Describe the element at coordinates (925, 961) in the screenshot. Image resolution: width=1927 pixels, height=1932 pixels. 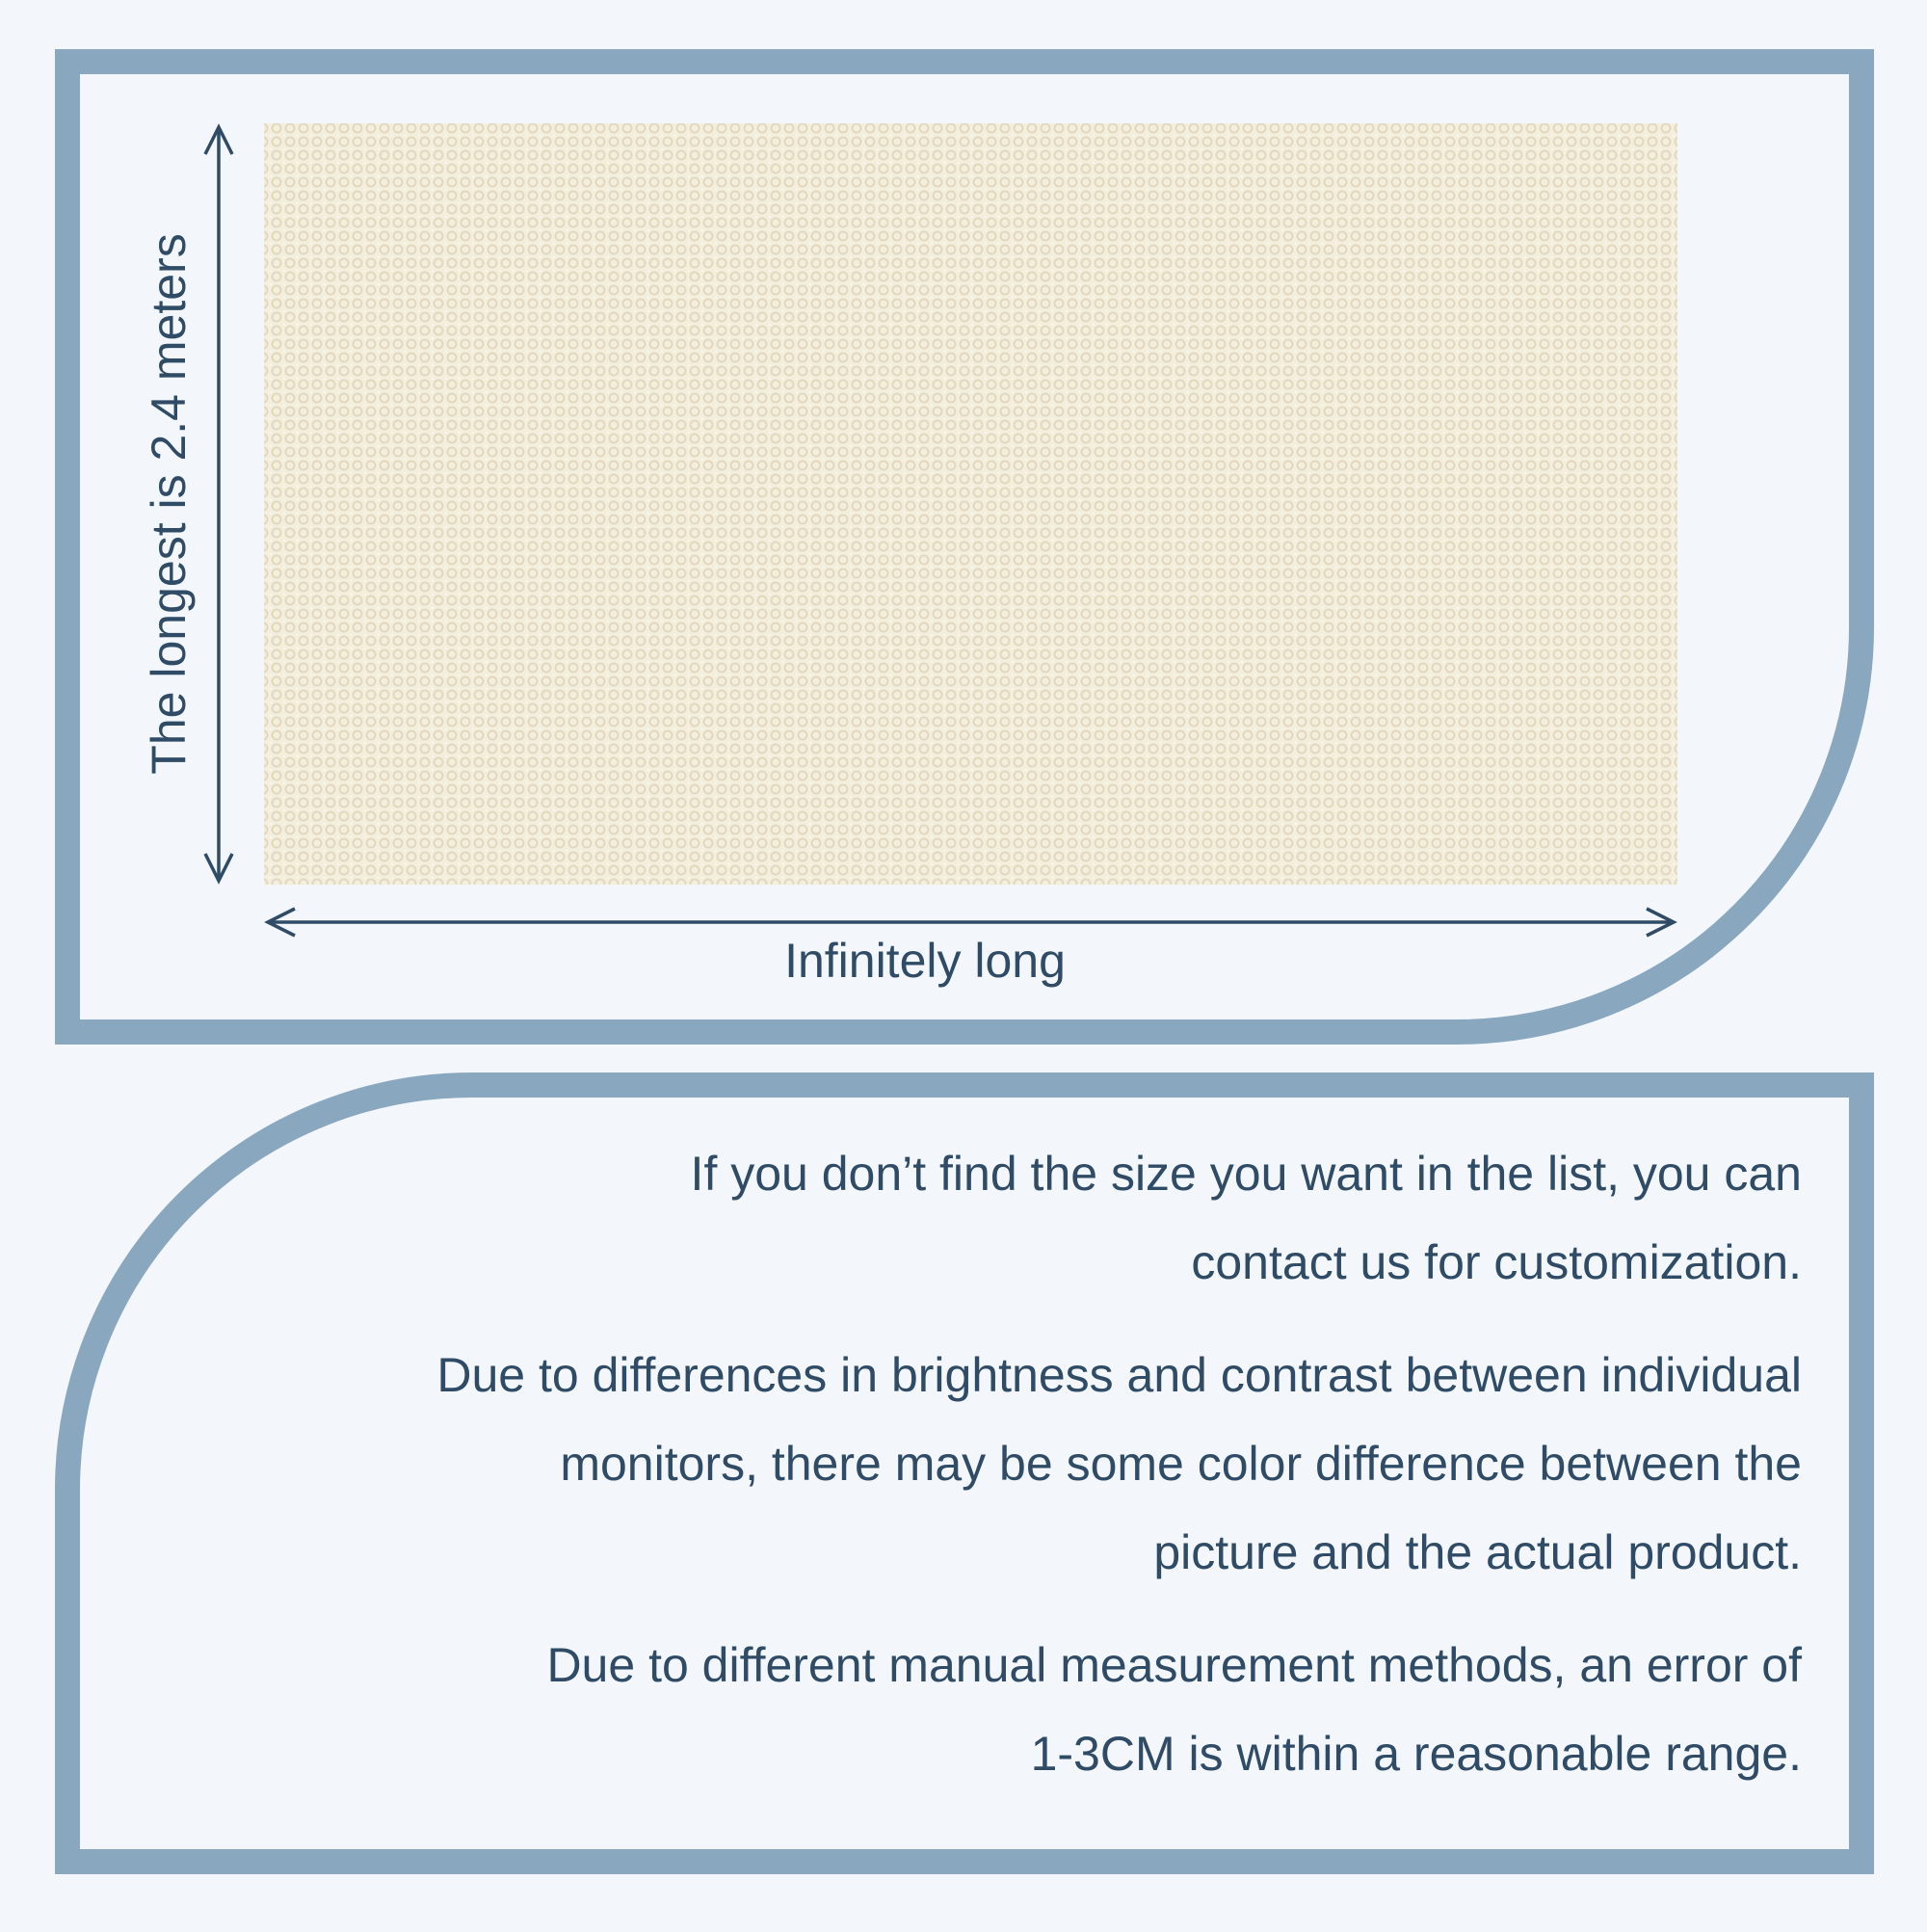
I see `length-label: Infinitely long` at that location.